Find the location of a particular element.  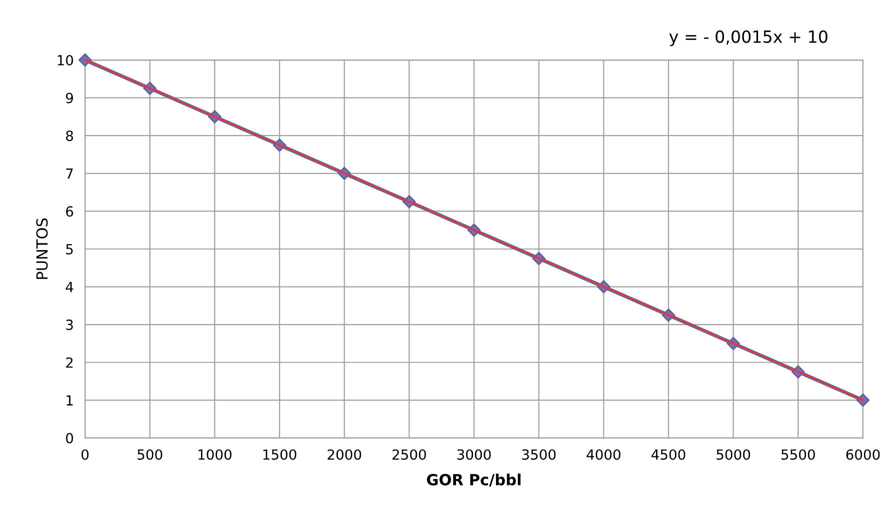

x-tick-label: 4000 is located at coordinates (603, 454).